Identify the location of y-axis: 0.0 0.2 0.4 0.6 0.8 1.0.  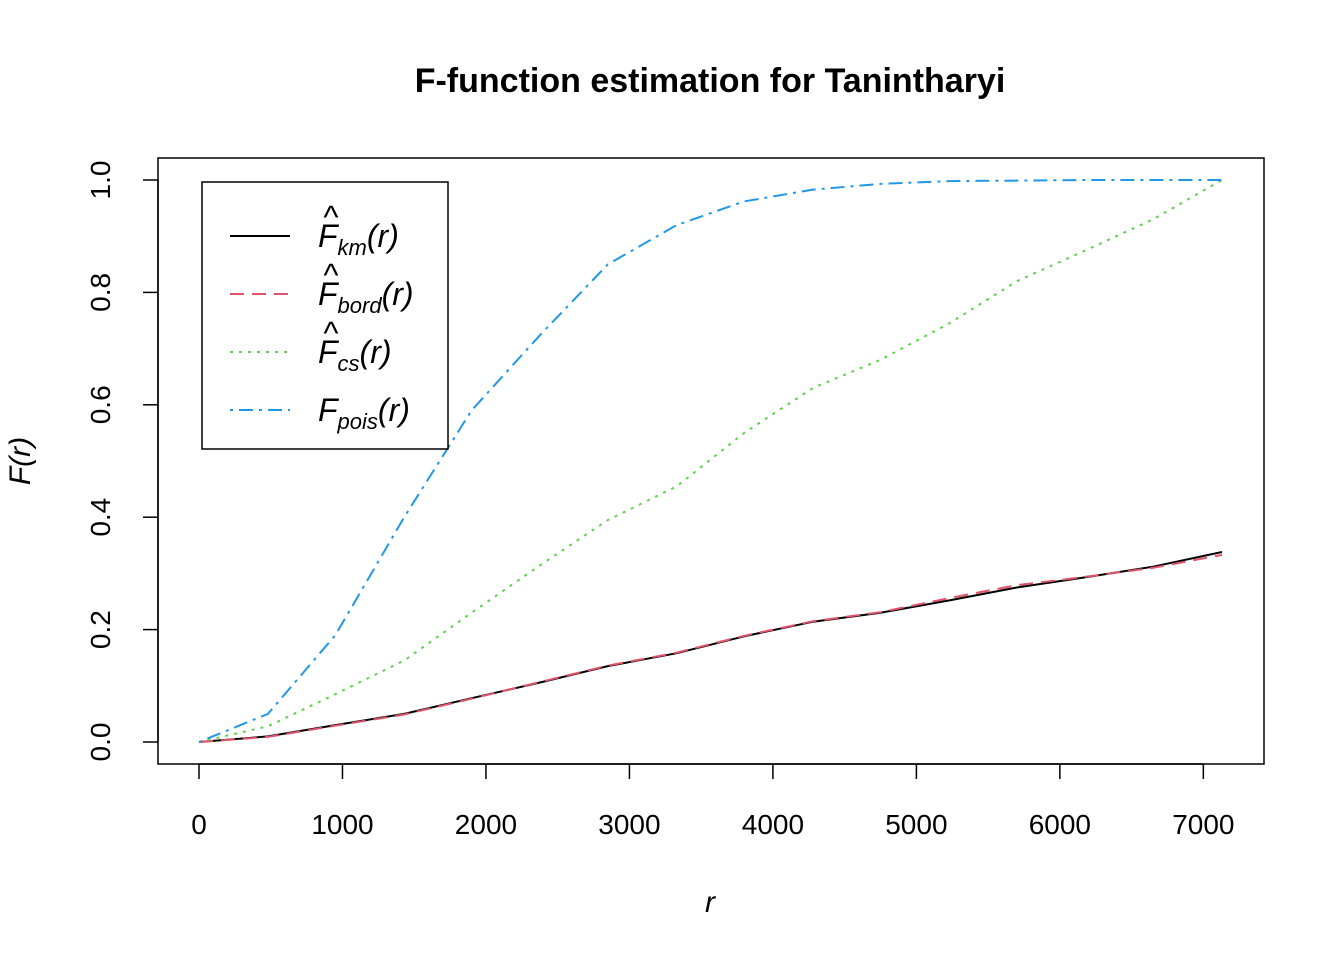
(122, 461).